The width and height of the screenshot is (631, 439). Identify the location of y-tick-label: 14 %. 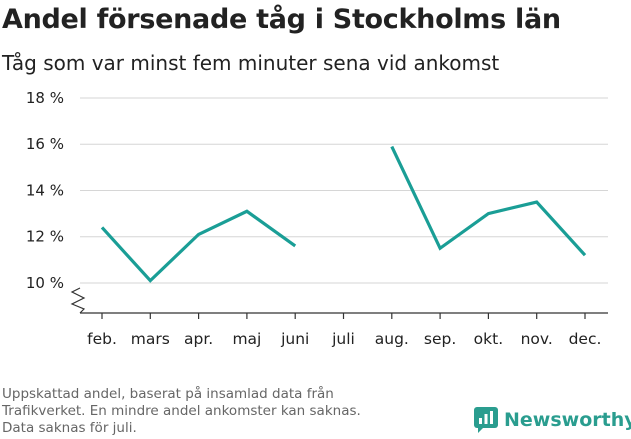
(45, 190).